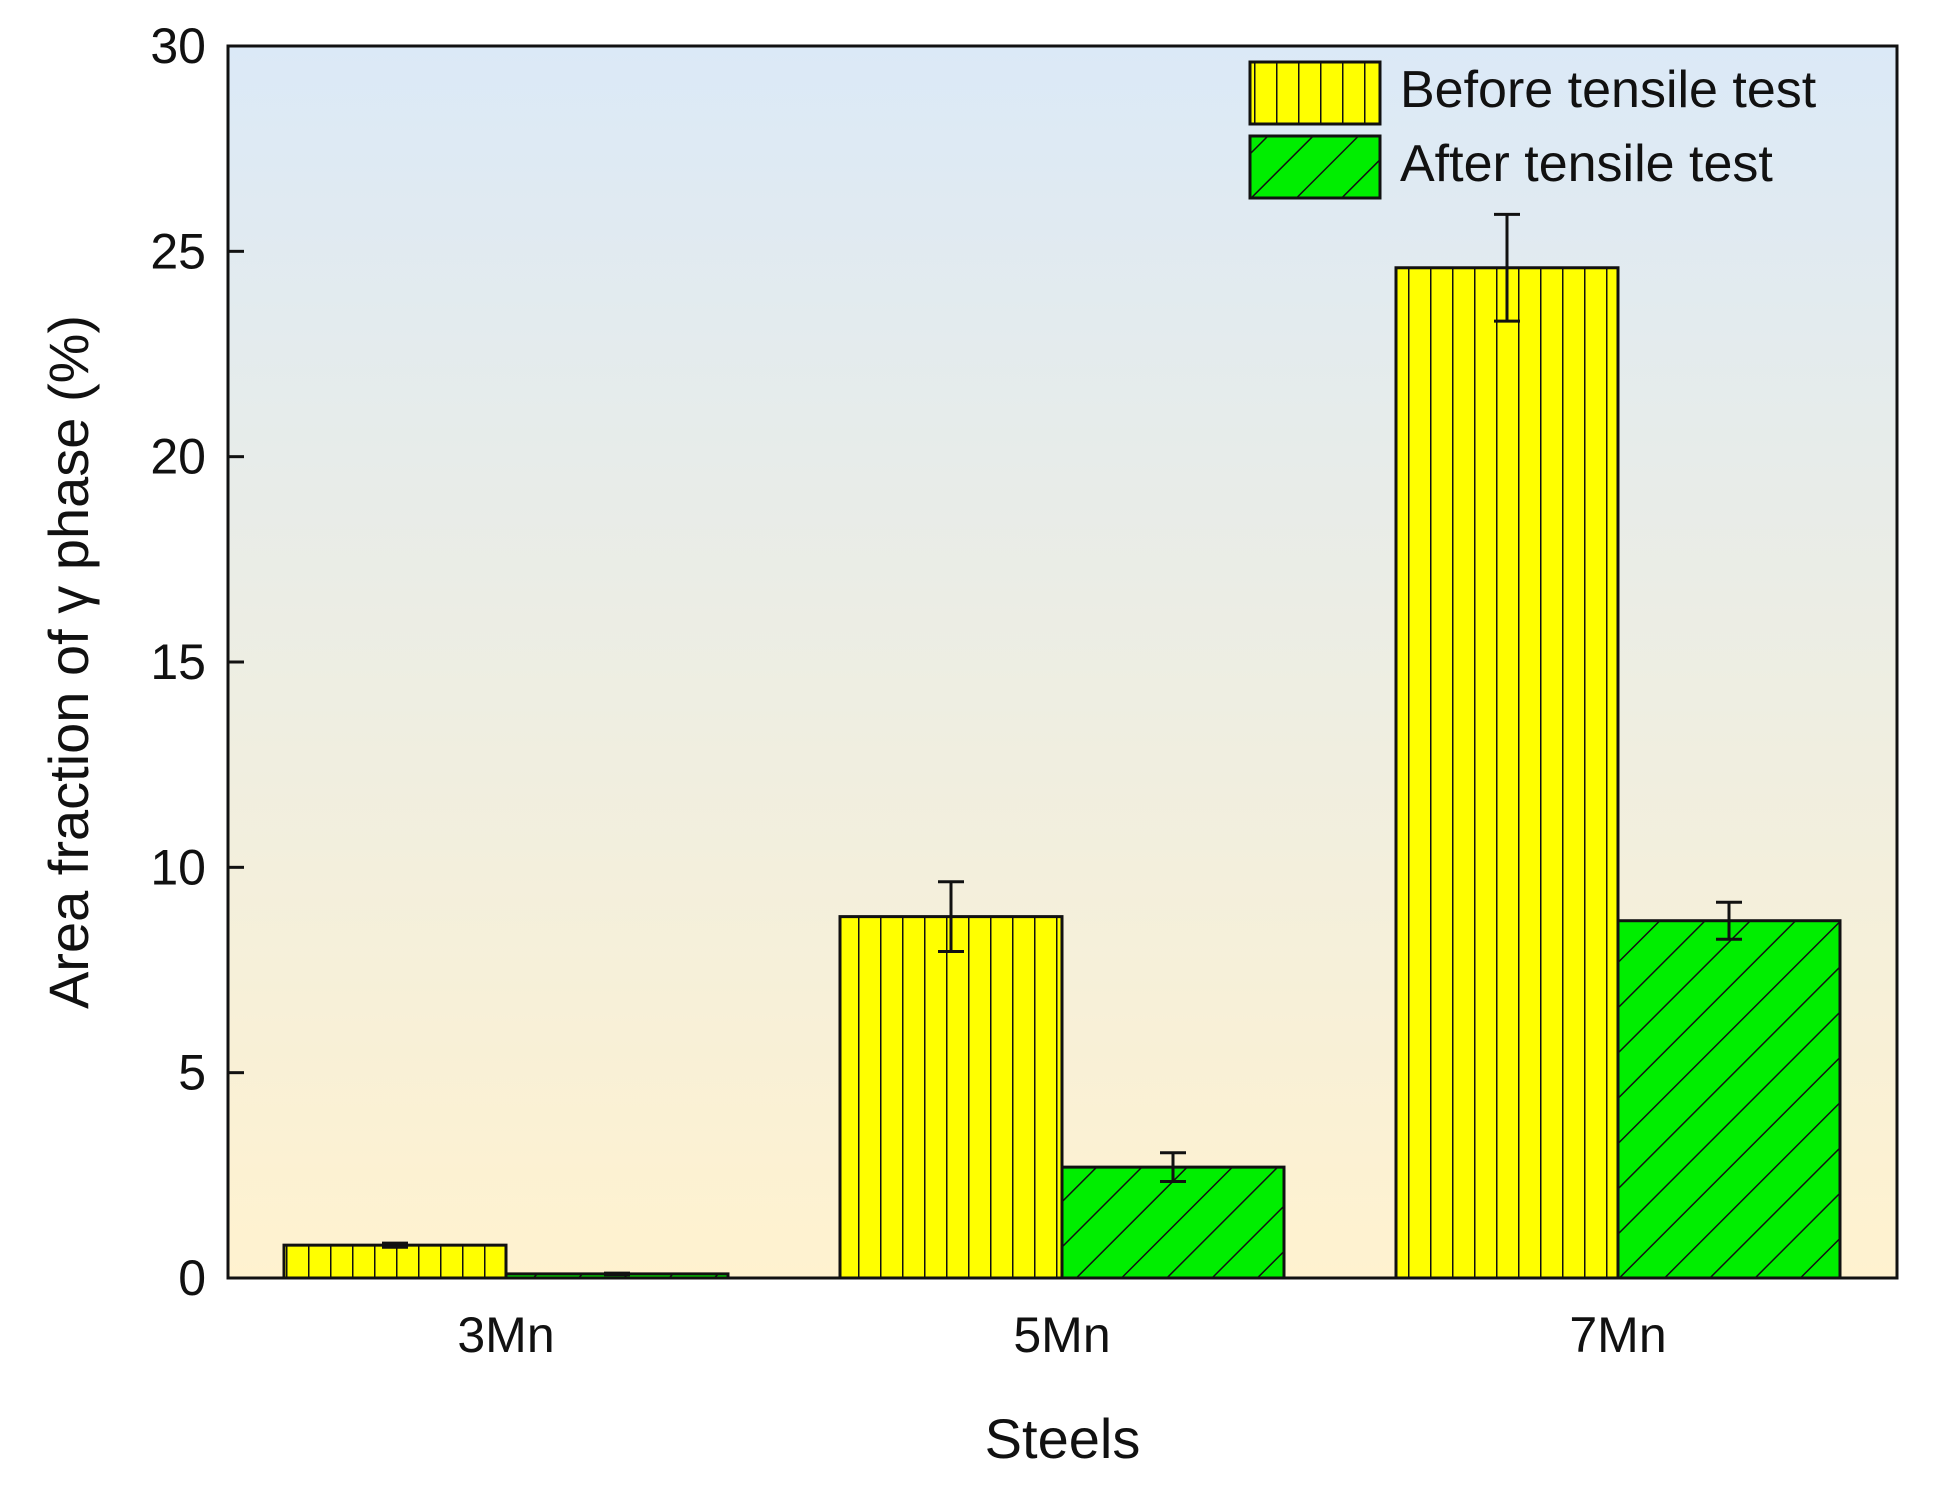  Describe the element at coordinates (192, 1278) in the screenshot. I see `y-tick-label-0: 0` at that location.